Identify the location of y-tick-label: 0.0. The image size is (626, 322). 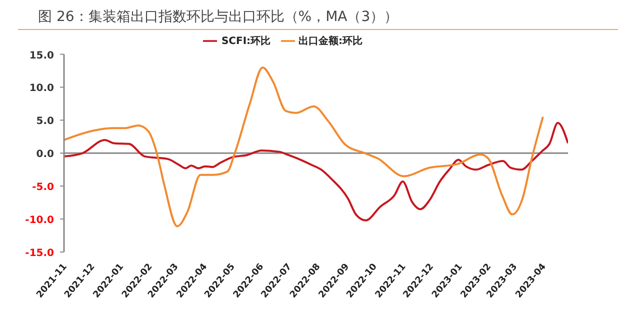
(45, 154).